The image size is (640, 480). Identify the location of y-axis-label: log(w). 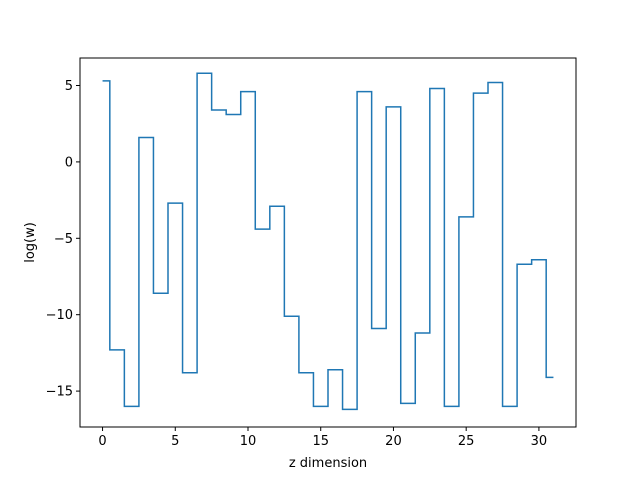
(30, 242).